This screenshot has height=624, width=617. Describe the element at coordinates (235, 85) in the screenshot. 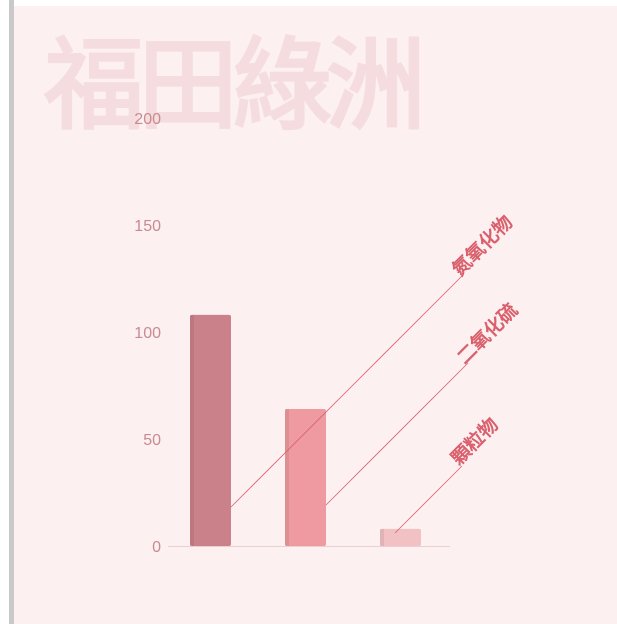

I see `watermark-title: 福田綠洲` at that location.